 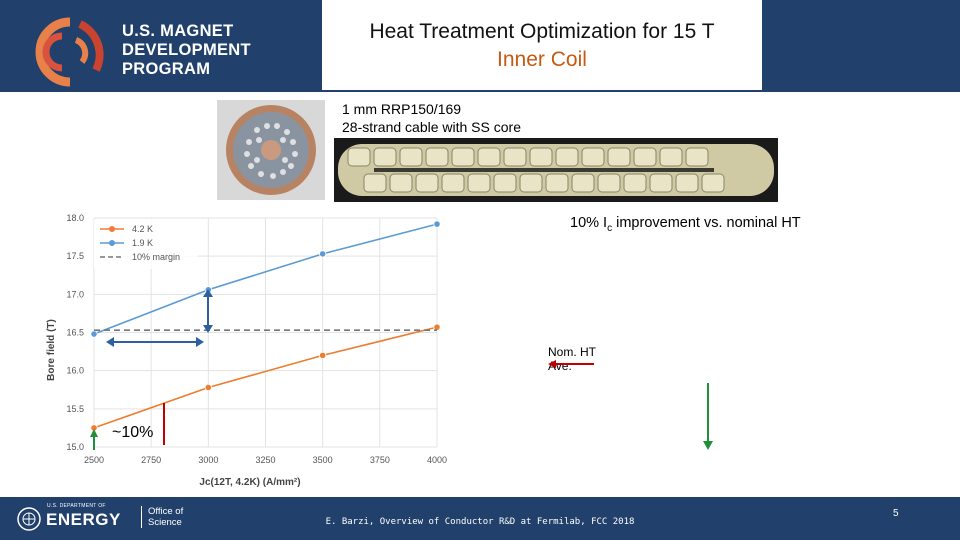 I want to click on office-of-science: Office of Science, so click(x=162, y=517).